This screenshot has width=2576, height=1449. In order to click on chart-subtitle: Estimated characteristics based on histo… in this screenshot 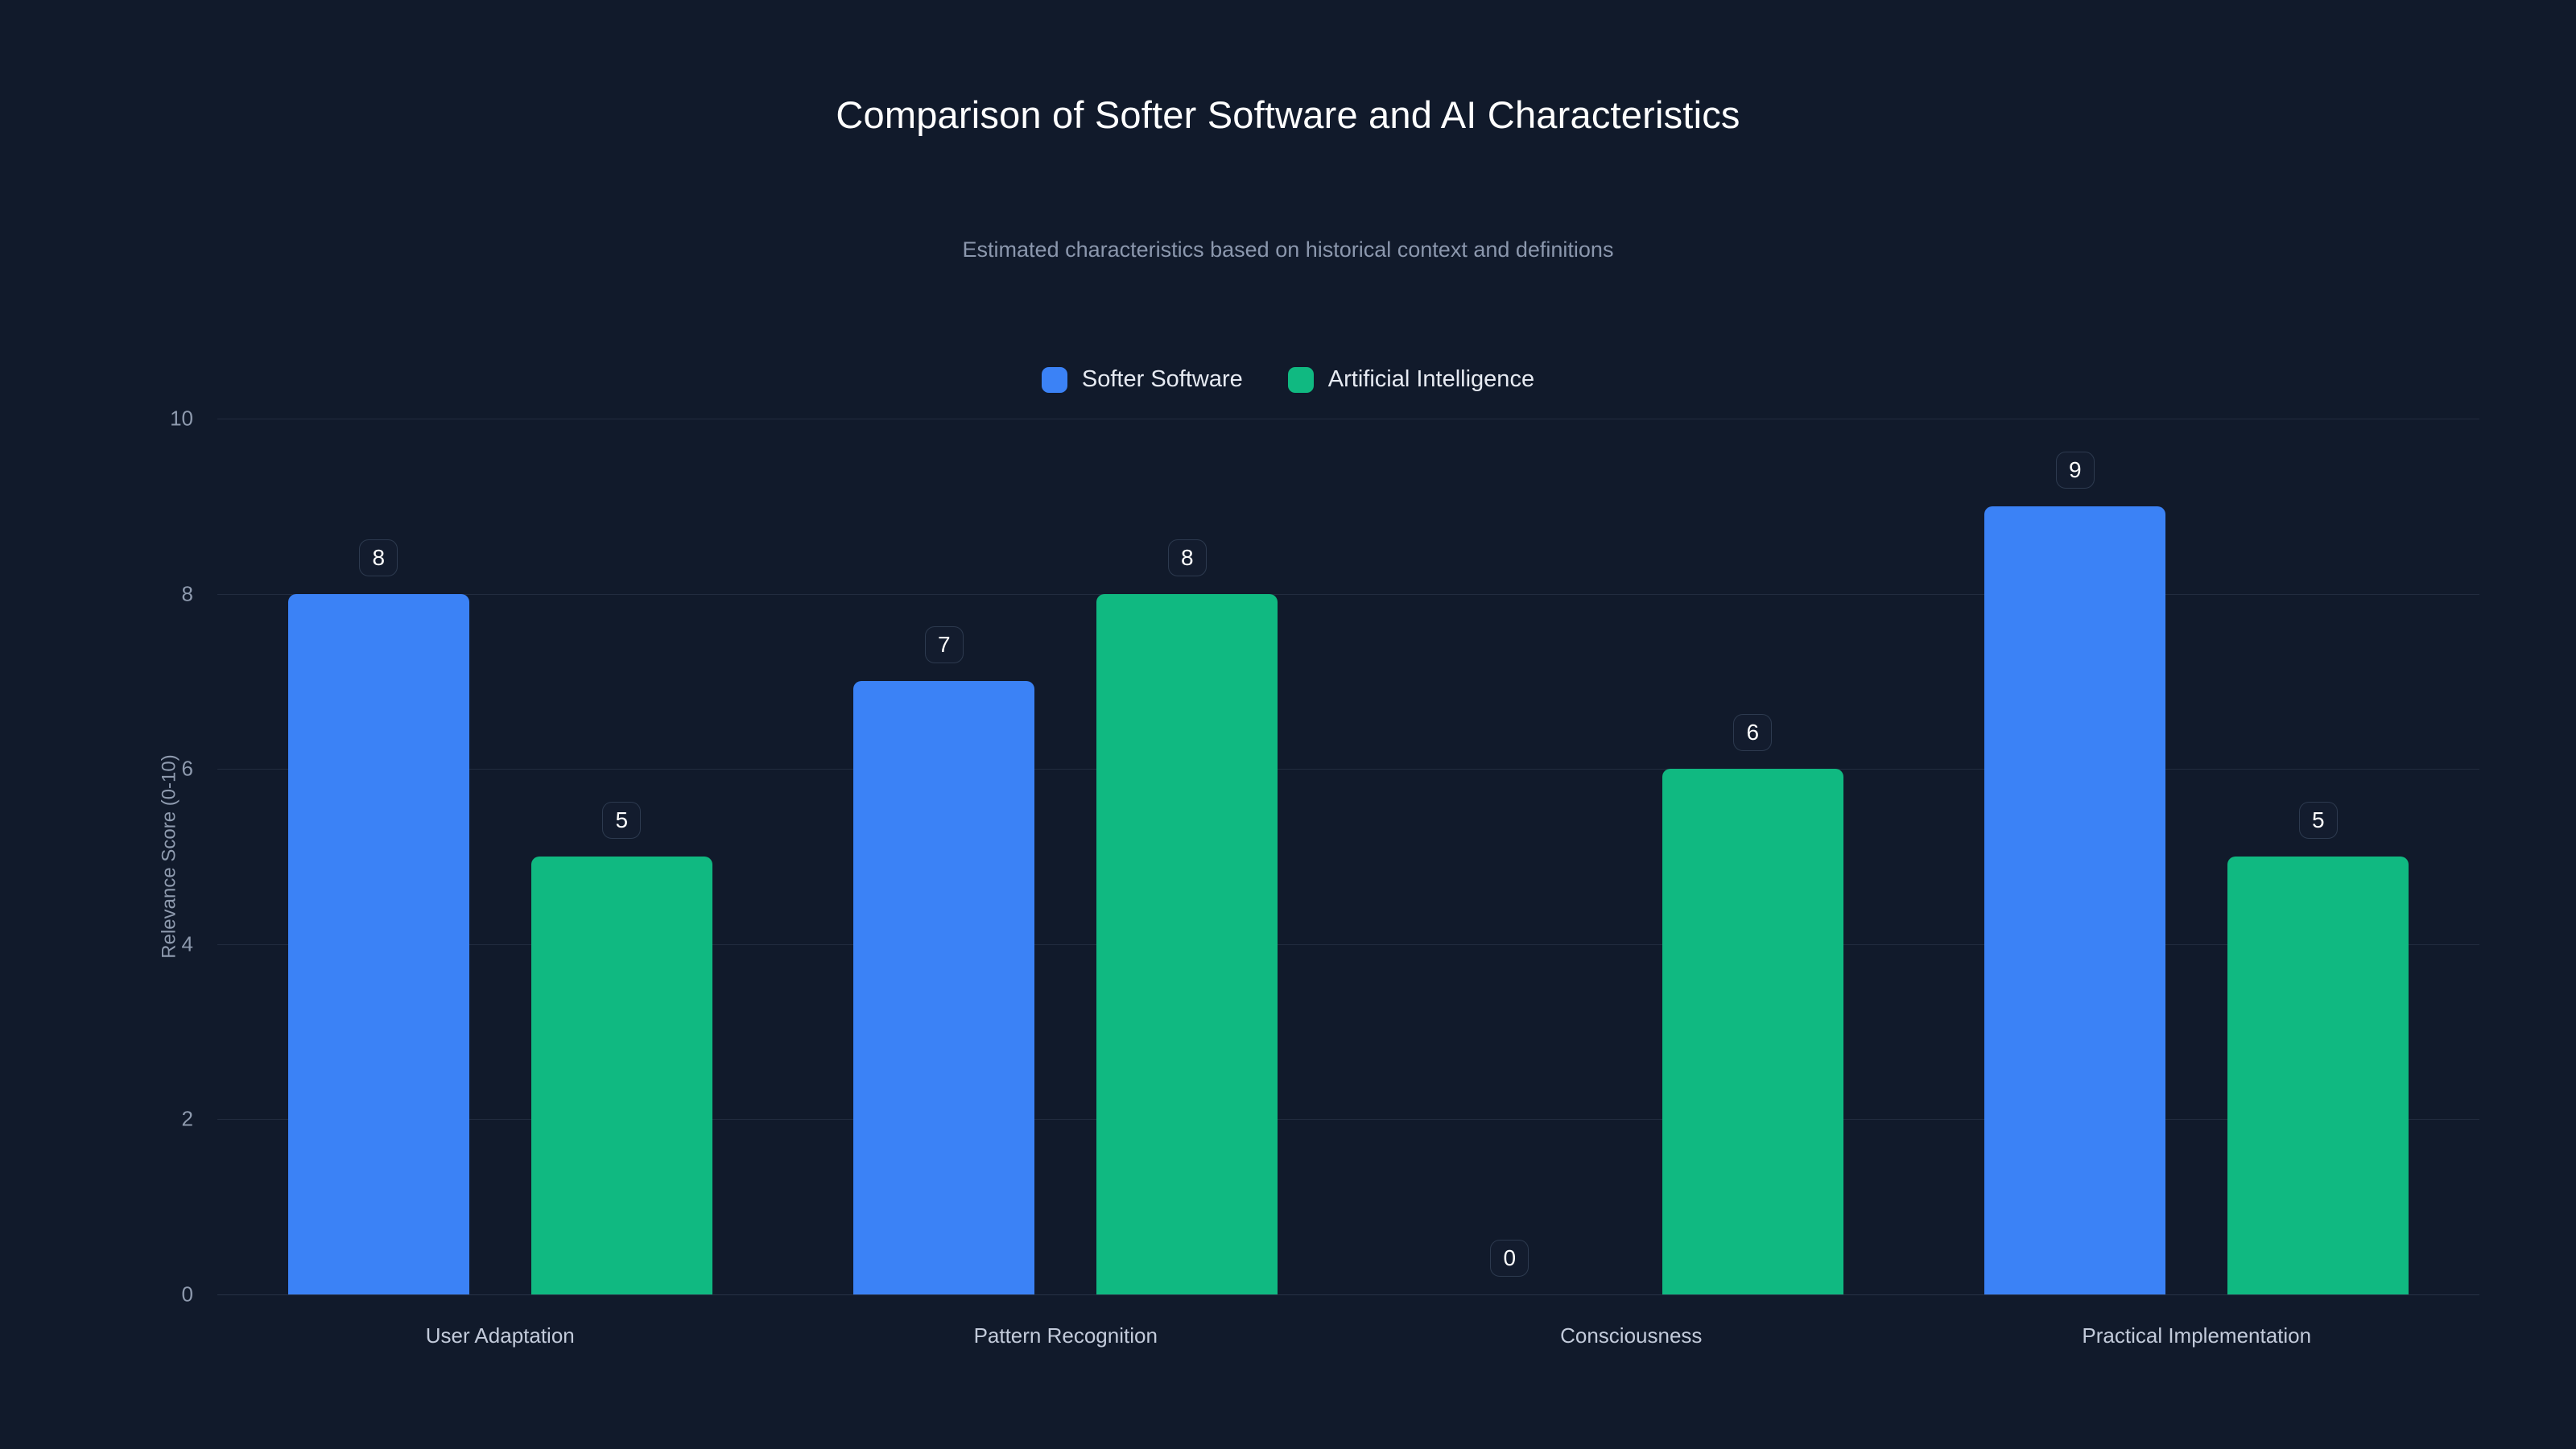, I will do `click(1288, 249)`.